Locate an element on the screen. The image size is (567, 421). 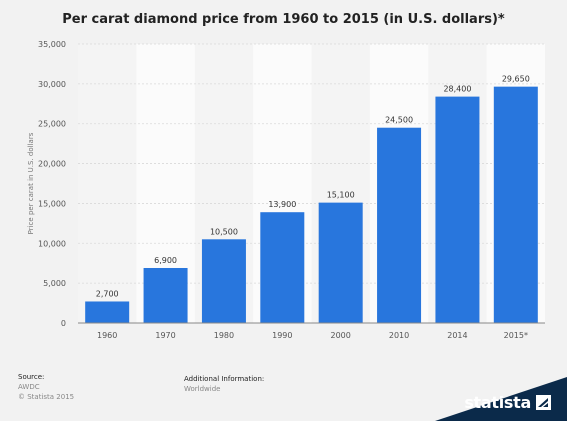
y-tick-label: 5,000 is located at coordinates (54, 283).